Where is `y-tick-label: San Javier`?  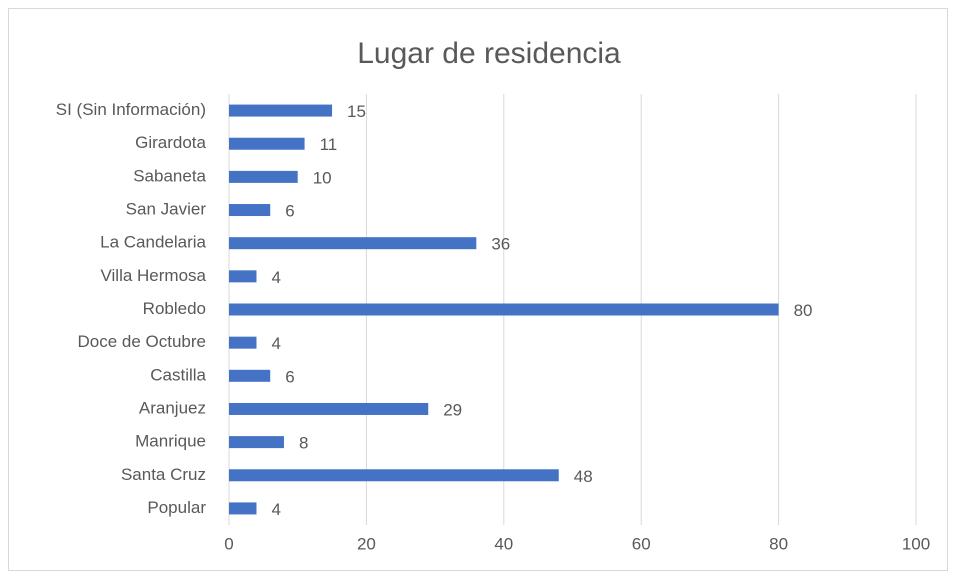 y-tick-label: San Javier is located at coordinates (166, 209).